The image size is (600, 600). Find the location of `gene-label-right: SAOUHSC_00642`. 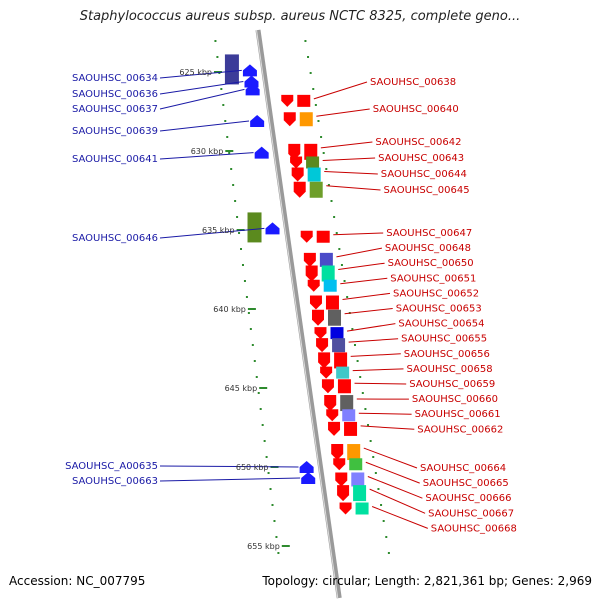

gene-label-right: SAOUHSC_00642 is located at coordinates (418, 142).